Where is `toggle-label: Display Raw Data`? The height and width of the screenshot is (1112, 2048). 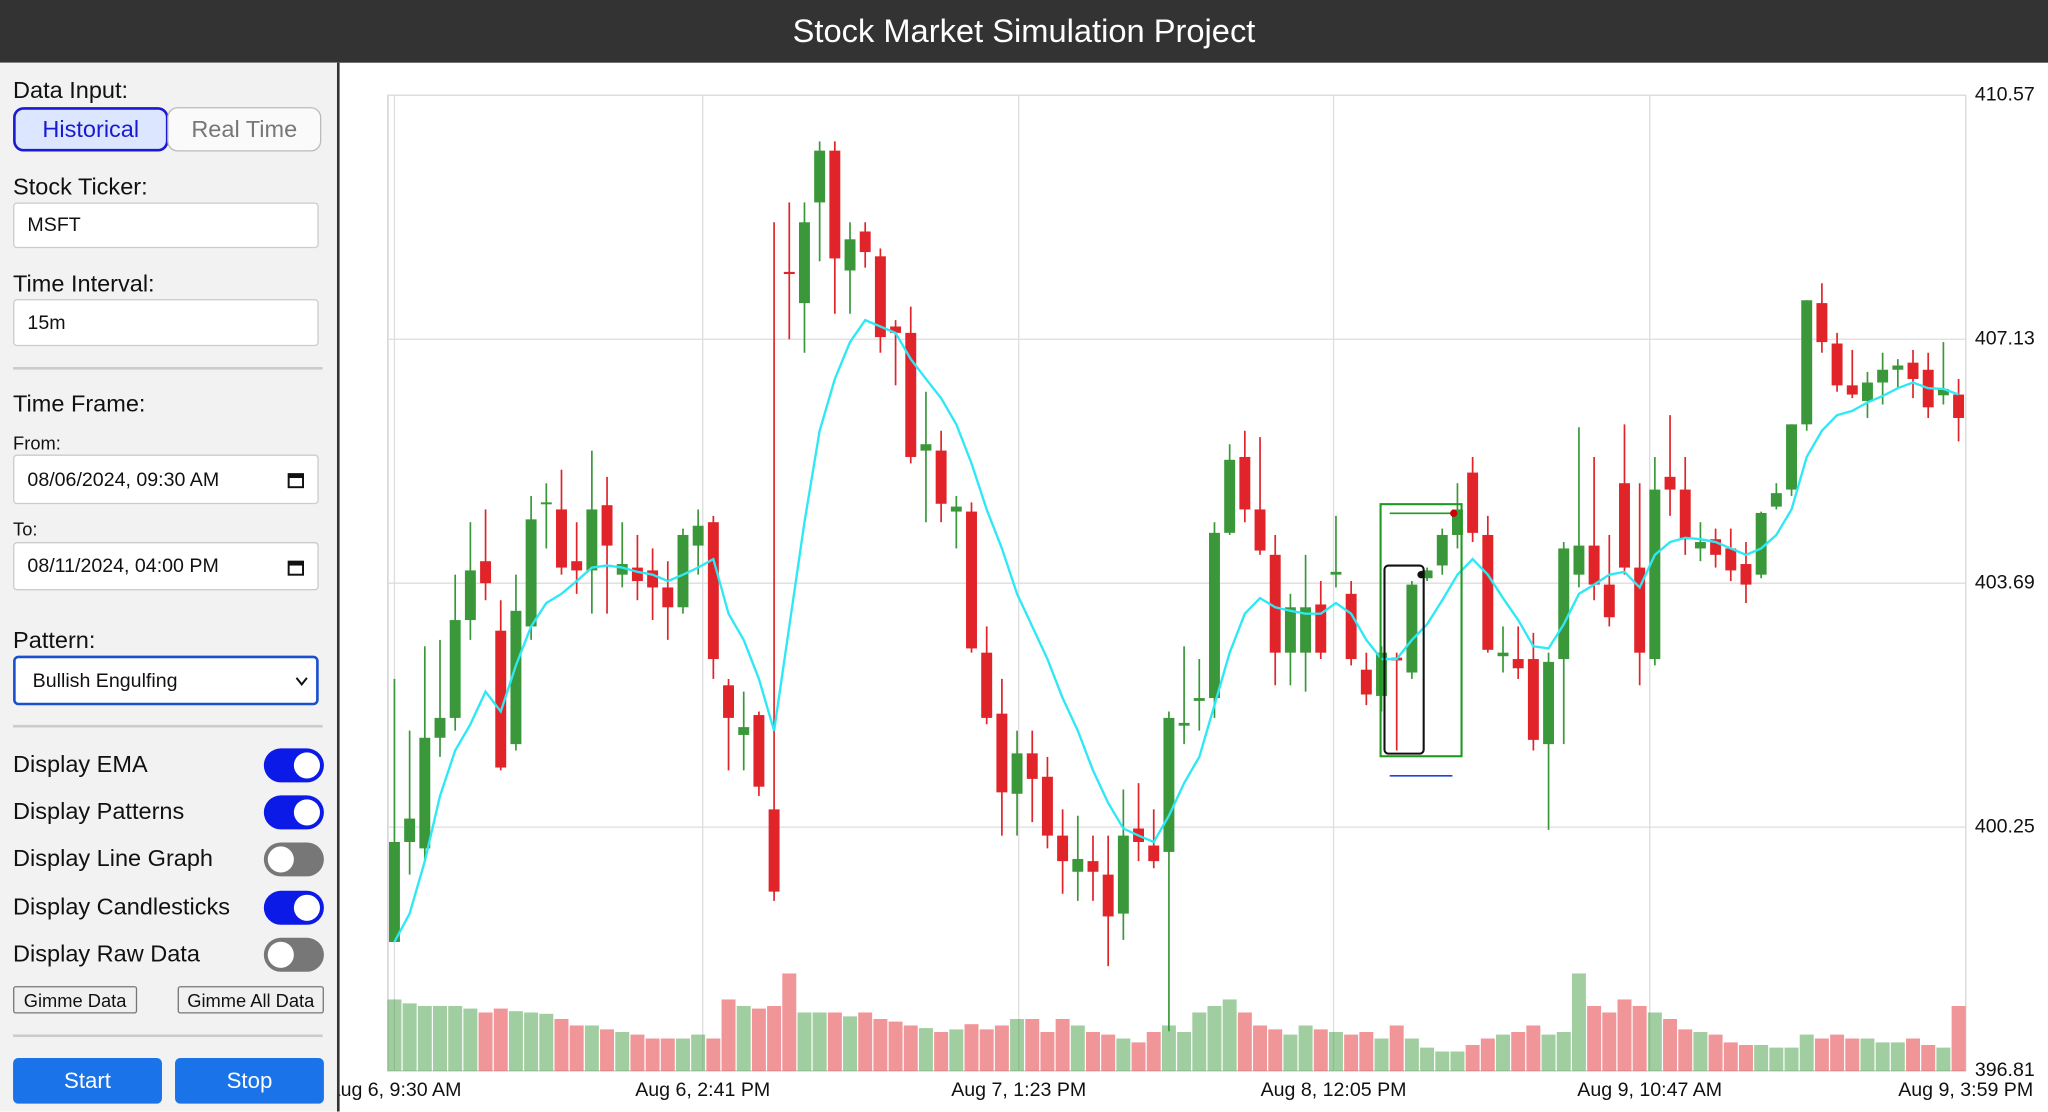
toggle-label: Display Raw Data is located at coordinates (106, 953).